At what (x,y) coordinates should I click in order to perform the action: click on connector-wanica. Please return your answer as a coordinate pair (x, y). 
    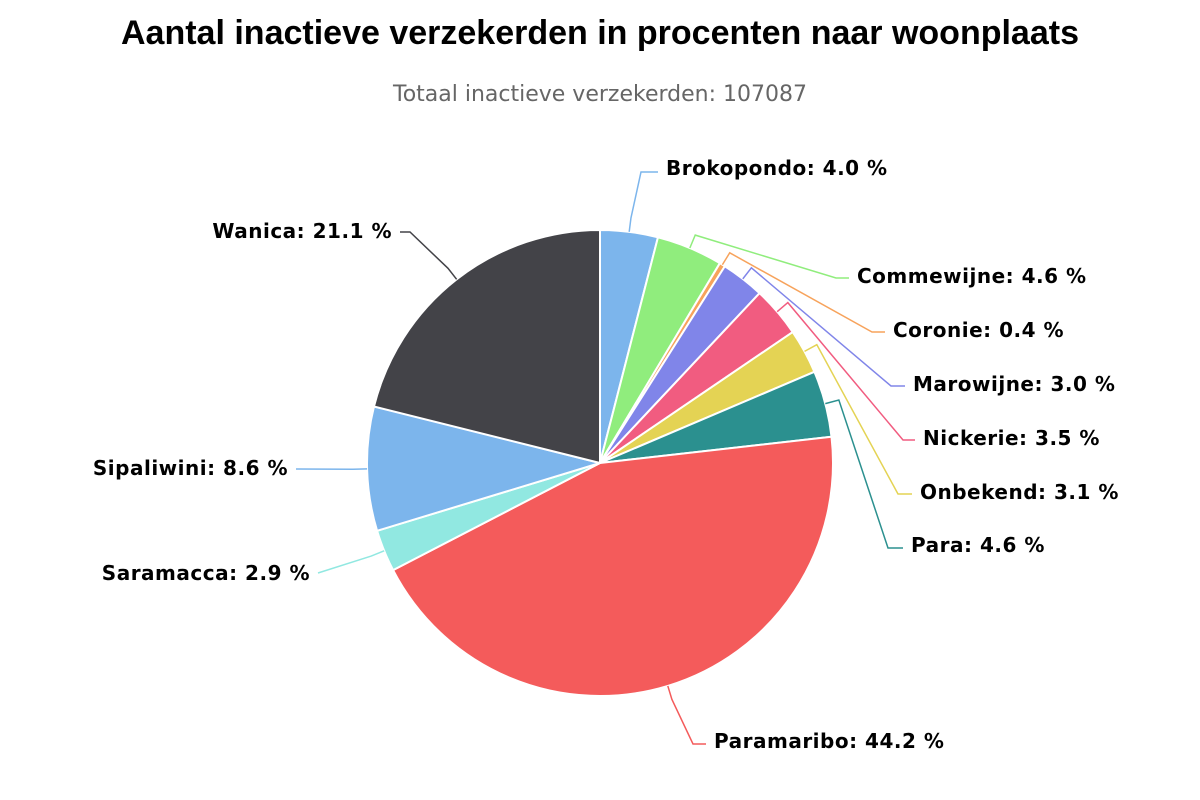
    Looking at the image, I should click on (429, 255).